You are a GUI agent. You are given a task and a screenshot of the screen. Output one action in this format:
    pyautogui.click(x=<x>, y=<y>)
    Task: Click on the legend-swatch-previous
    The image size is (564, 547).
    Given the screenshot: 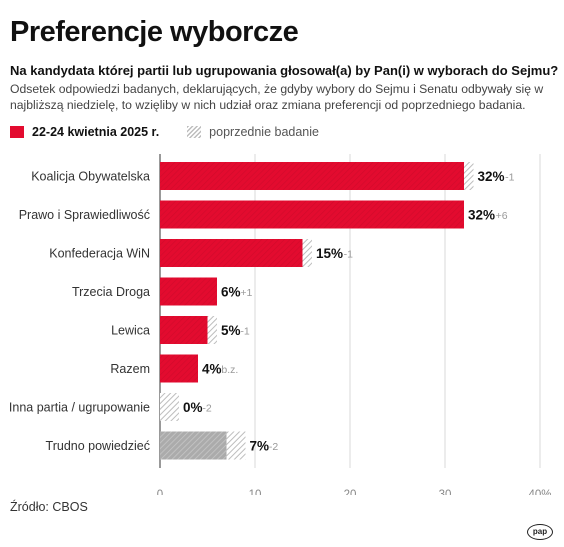 What is the action you would take?
    pyautogui.click(x=194, y=132)
    